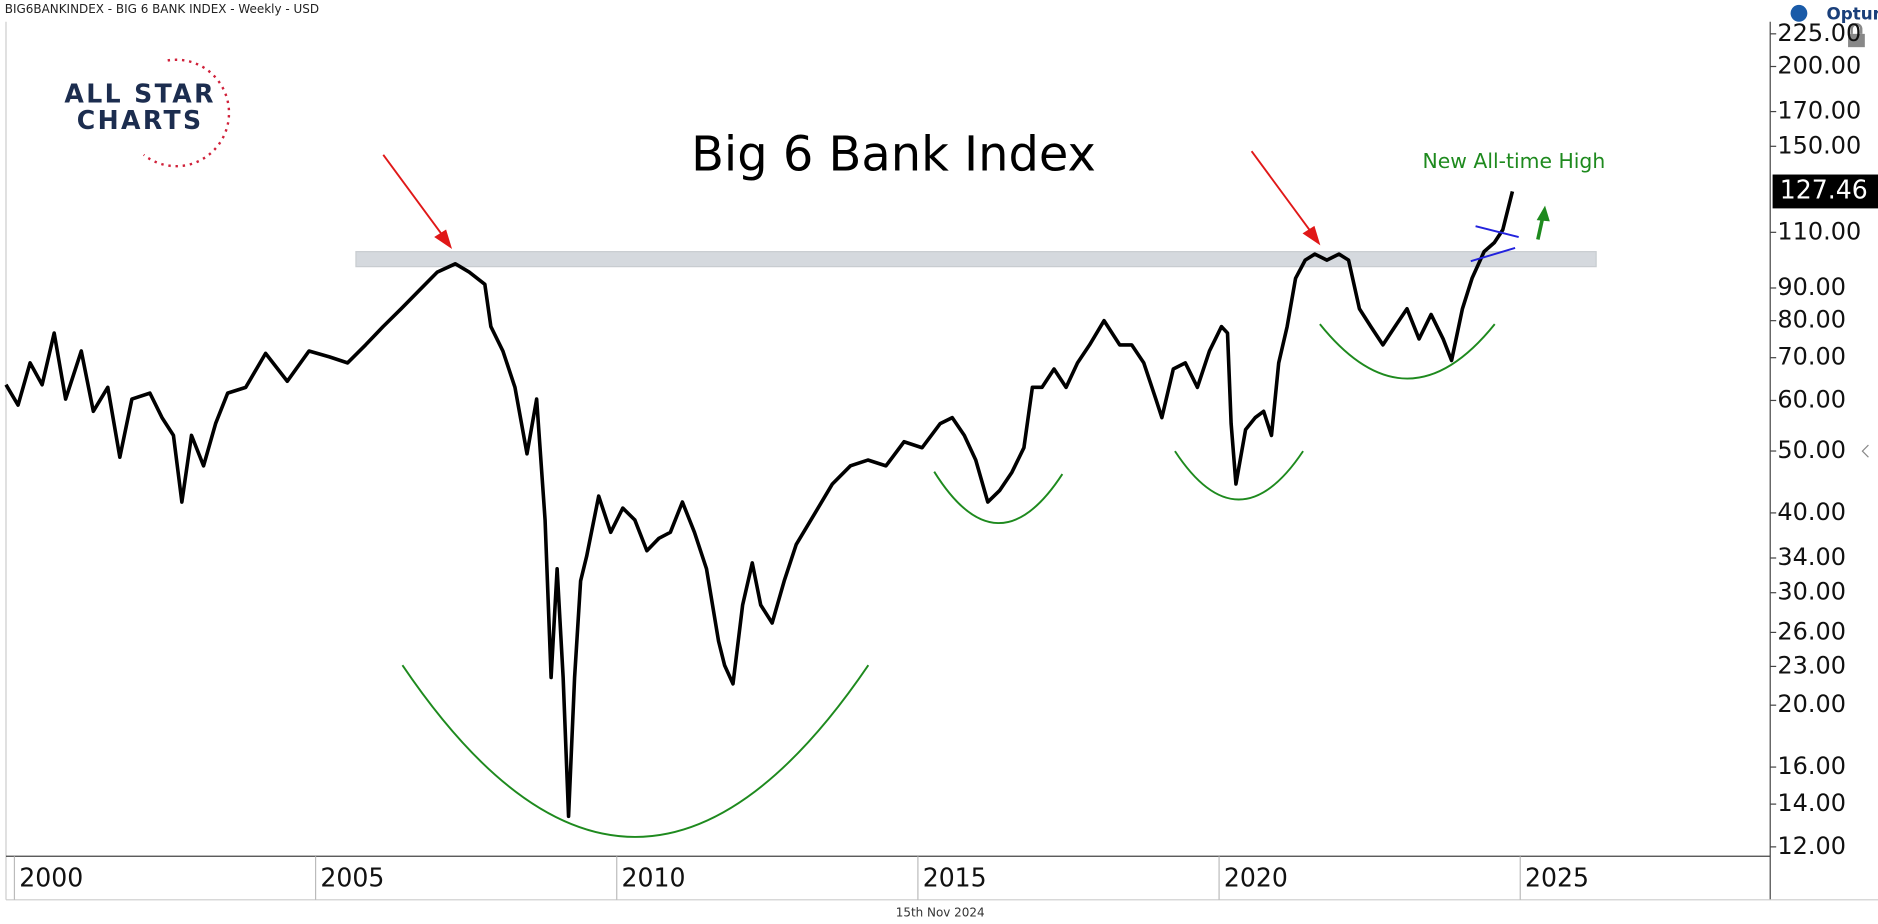  I want to click on y-tick-label: 60.00, so click(1811, 399).